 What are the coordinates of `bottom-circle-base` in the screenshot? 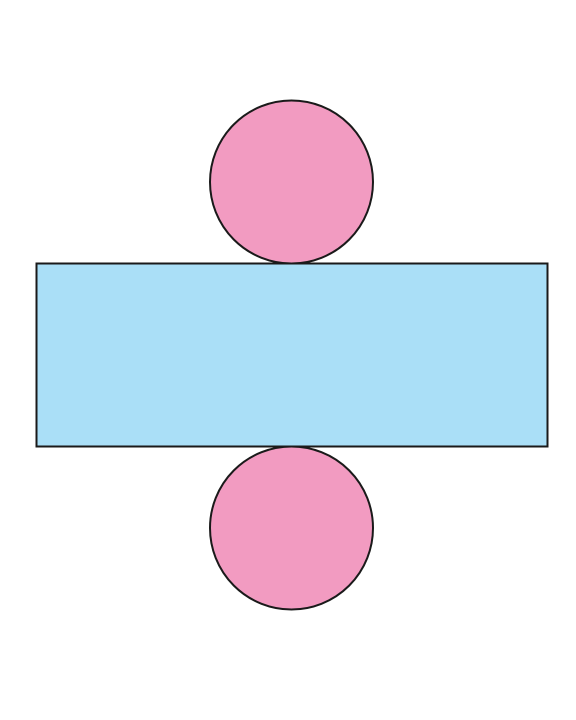 It's located at (291, 528).